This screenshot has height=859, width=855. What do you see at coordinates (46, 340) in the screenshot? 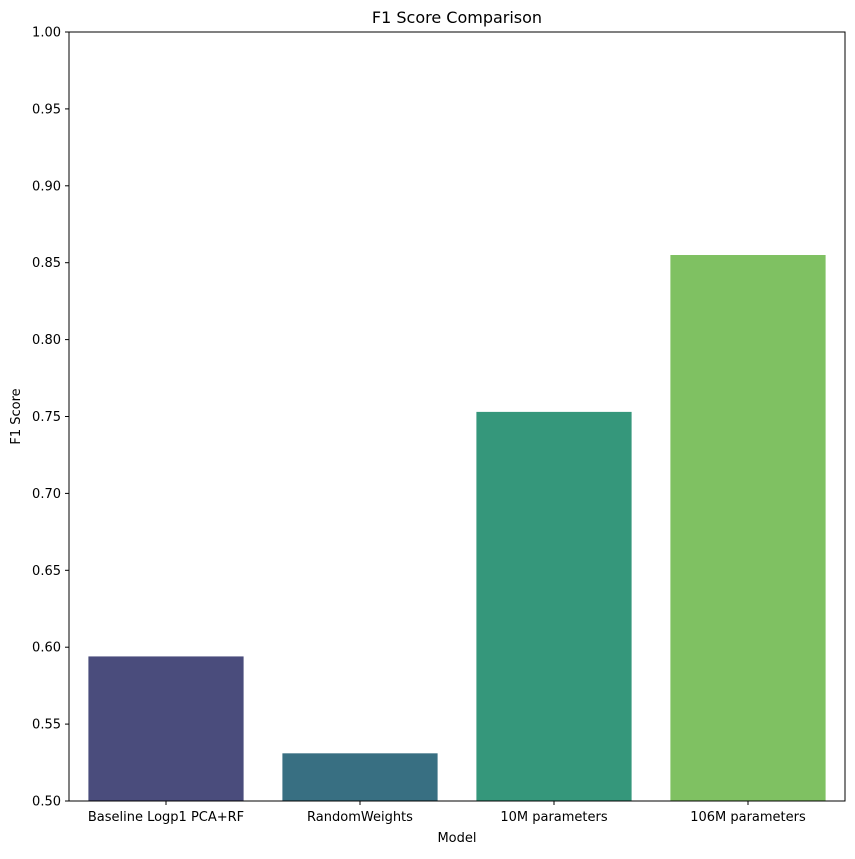
I see `y-tick-label: 0.80` at bounding box center [46, 340].